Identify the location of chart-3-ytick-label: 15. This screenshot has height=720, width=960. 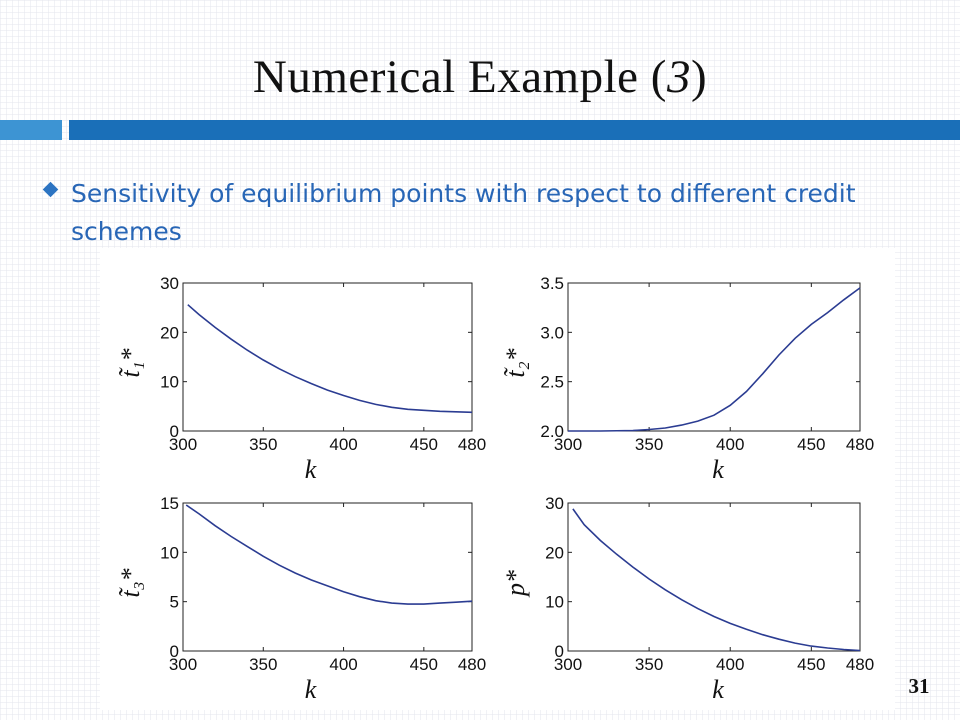
(169, 503).